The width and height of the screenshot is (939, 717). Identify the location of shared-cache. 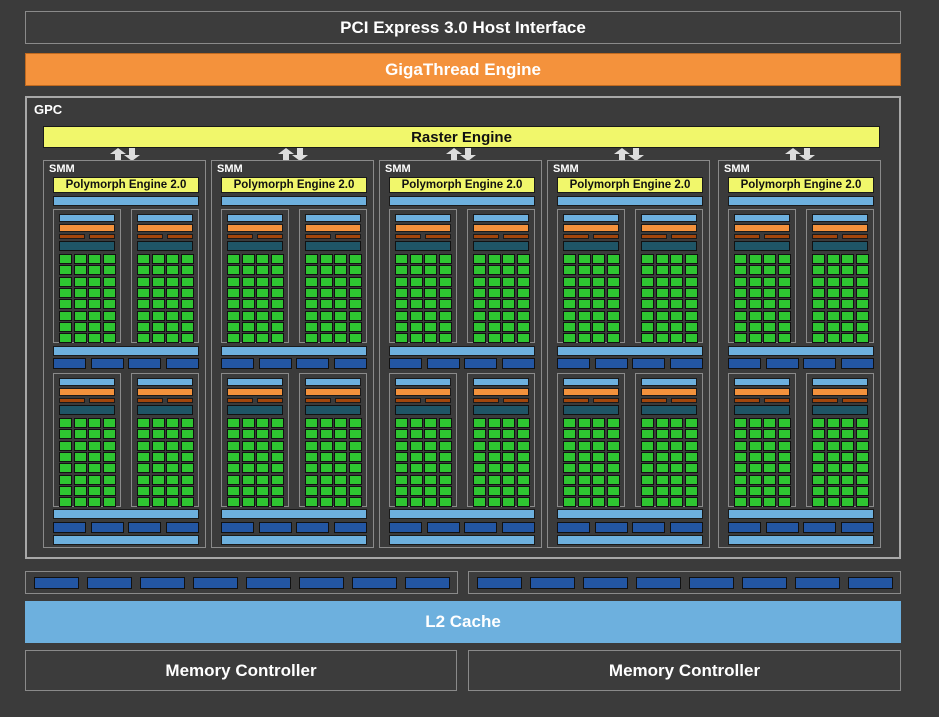
(630, 351).